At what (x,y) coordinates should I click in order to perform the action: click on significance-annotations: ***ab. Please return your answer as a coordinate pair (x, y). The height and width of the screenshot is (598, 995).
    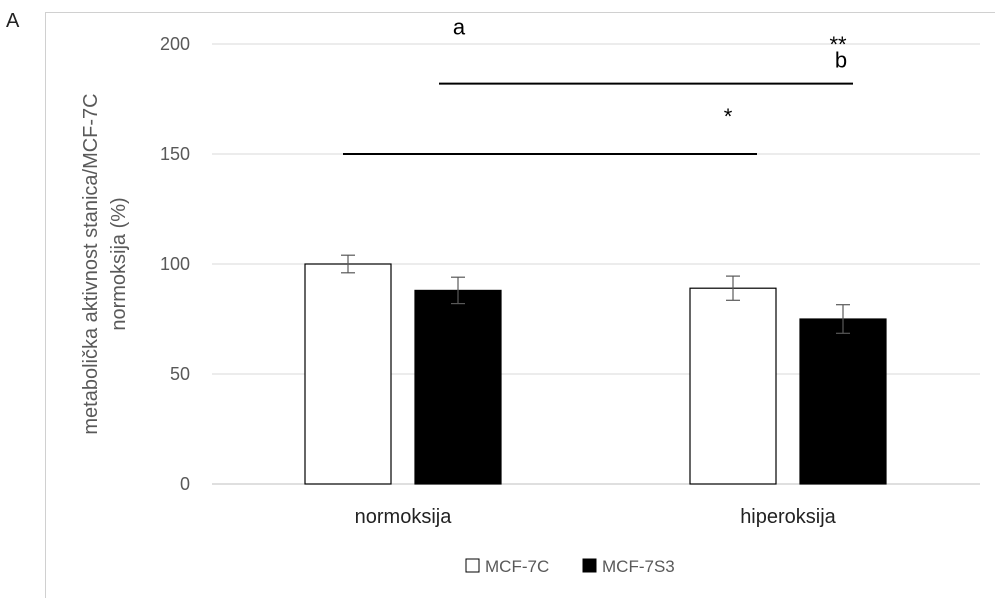
    Looking at the image, I should click on (598, 84).